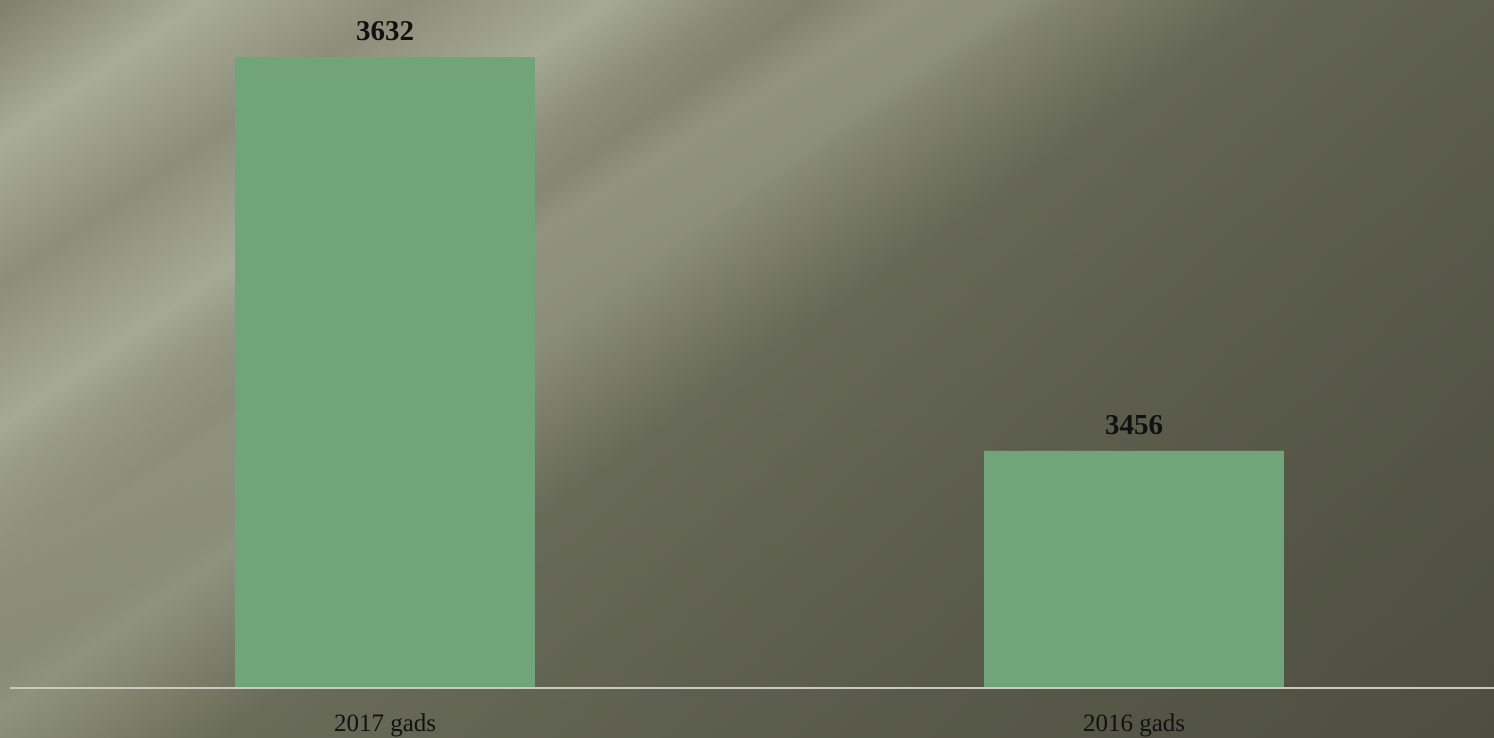 The height and width of the screenshot is (738, 1494). I want to click on x-tick-label-2016-gads: 2016 gads, so click(1134, 723).